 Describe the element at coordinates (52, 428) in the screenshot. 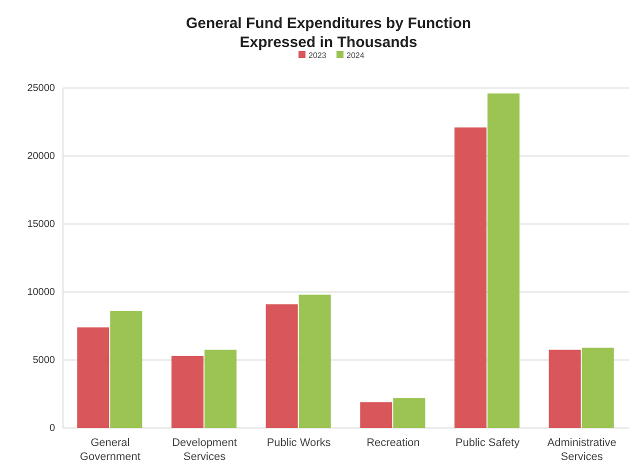

I see `y-tick-label: 0` at that location.